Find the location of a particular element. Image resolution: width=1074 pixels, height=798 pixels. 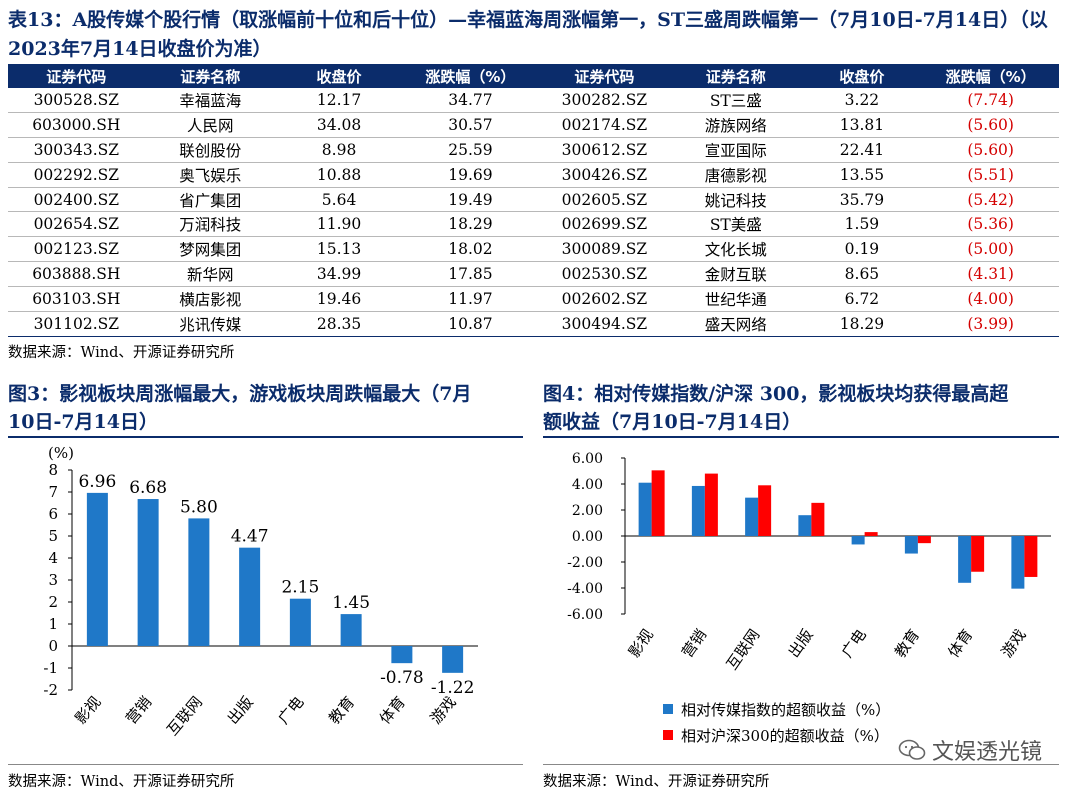

table-cell: 002602.SZ is located at coordinates (604, 299).